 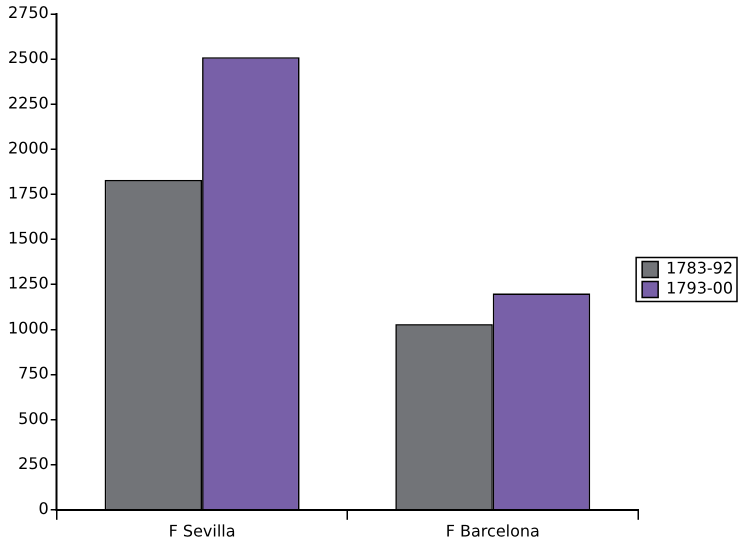 What do you see at coordinates (33, 418) in the screenshot?
I see `y-tick-label: 500` at bounding box center [33, 418].